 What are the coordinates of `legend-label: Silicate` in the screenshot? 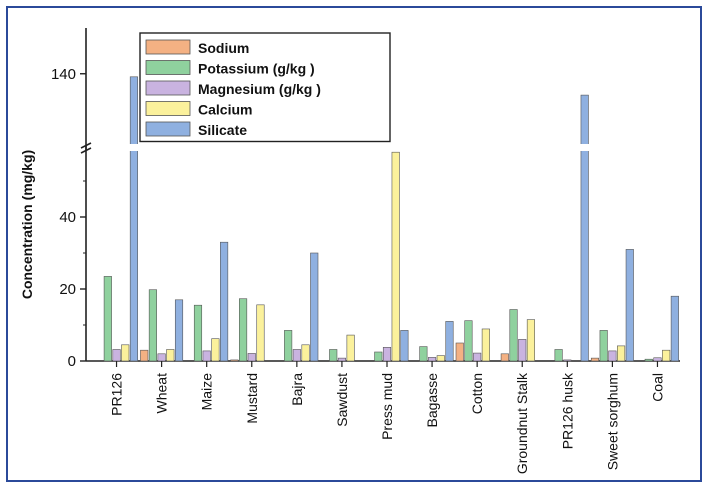 It's located at (222, 130).